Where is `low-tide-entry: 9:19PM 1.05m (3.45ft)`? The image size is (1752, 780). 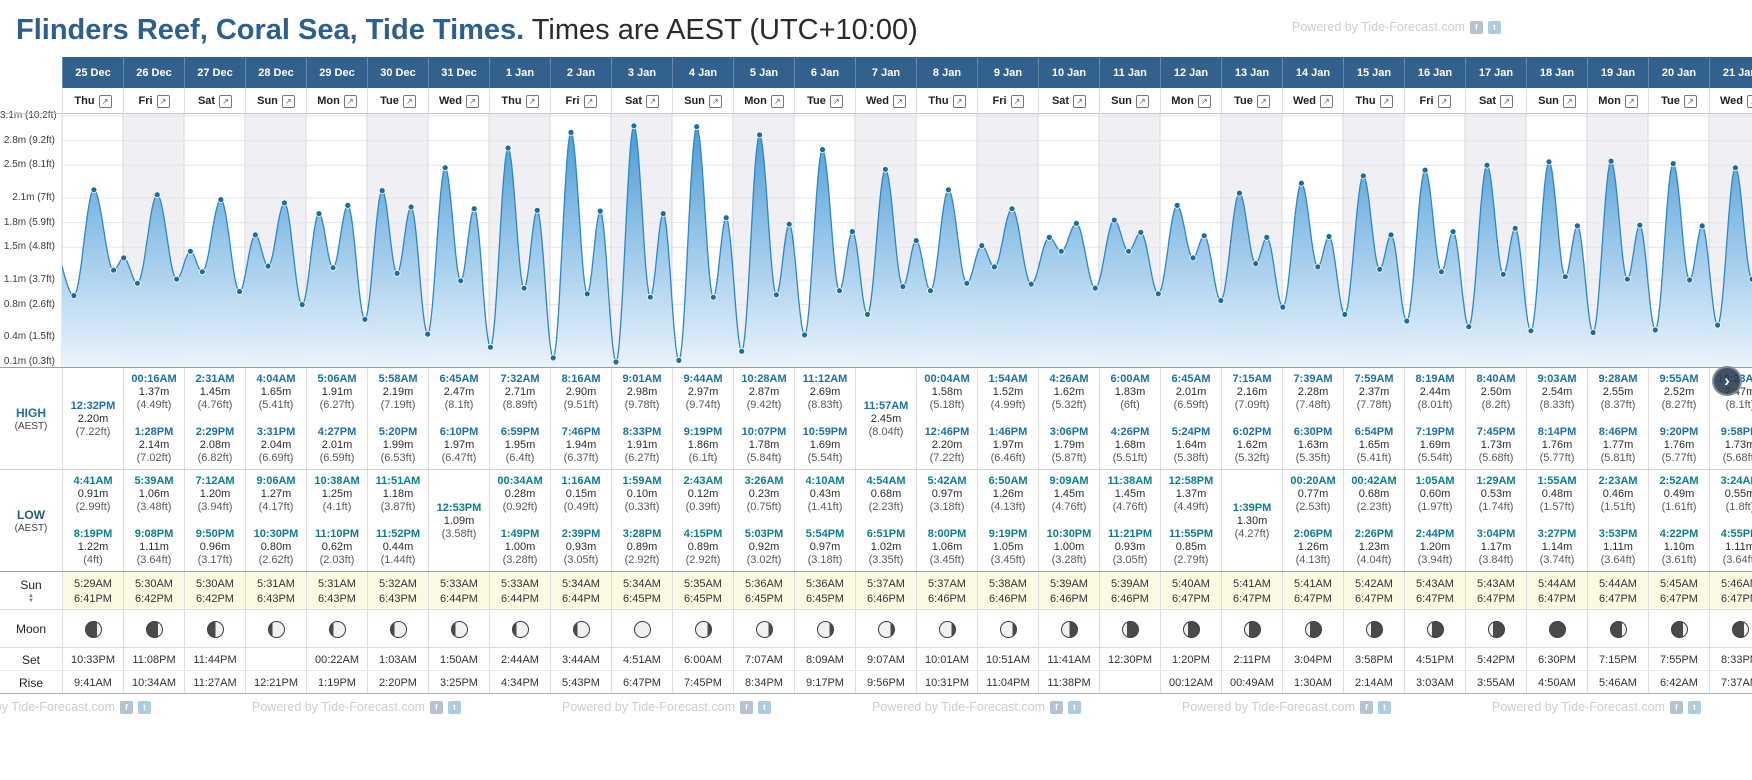
low-tide-entry: 9:19PM 1.05m (3.45ft) is located at coordinates (1008, 547).